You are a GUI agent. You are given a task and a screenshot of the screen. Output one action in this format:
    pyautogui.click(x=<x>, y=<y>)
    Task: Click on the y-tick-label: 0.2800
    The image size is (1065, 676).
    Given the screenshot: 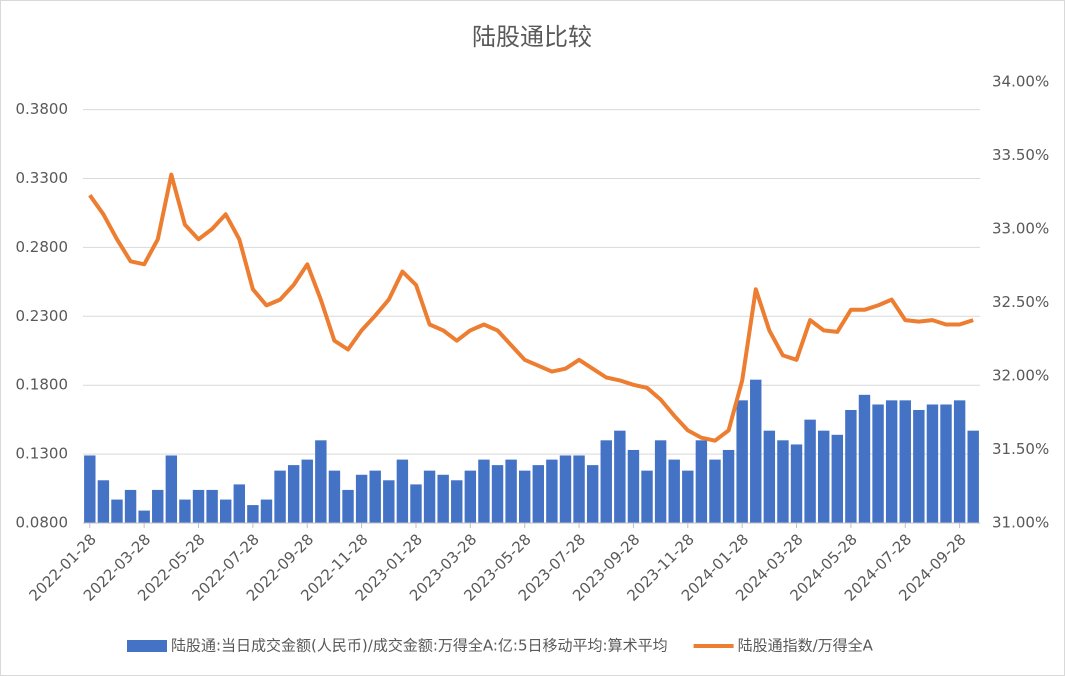 What is the action you would take?
    pyautogui.click(x=42, y=247)
    